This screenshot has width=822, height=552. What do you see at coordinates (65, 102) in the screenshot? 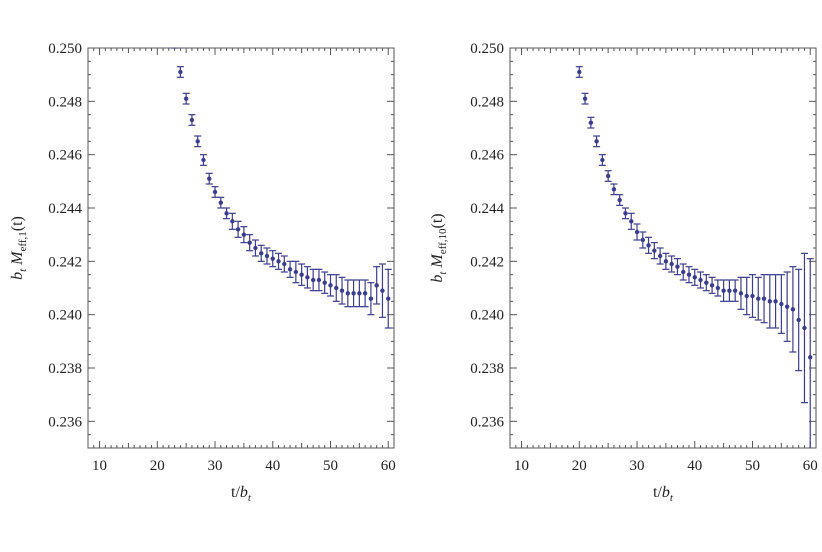
I see `y-tick-label: 0.248` at bounding box center [65, 102].